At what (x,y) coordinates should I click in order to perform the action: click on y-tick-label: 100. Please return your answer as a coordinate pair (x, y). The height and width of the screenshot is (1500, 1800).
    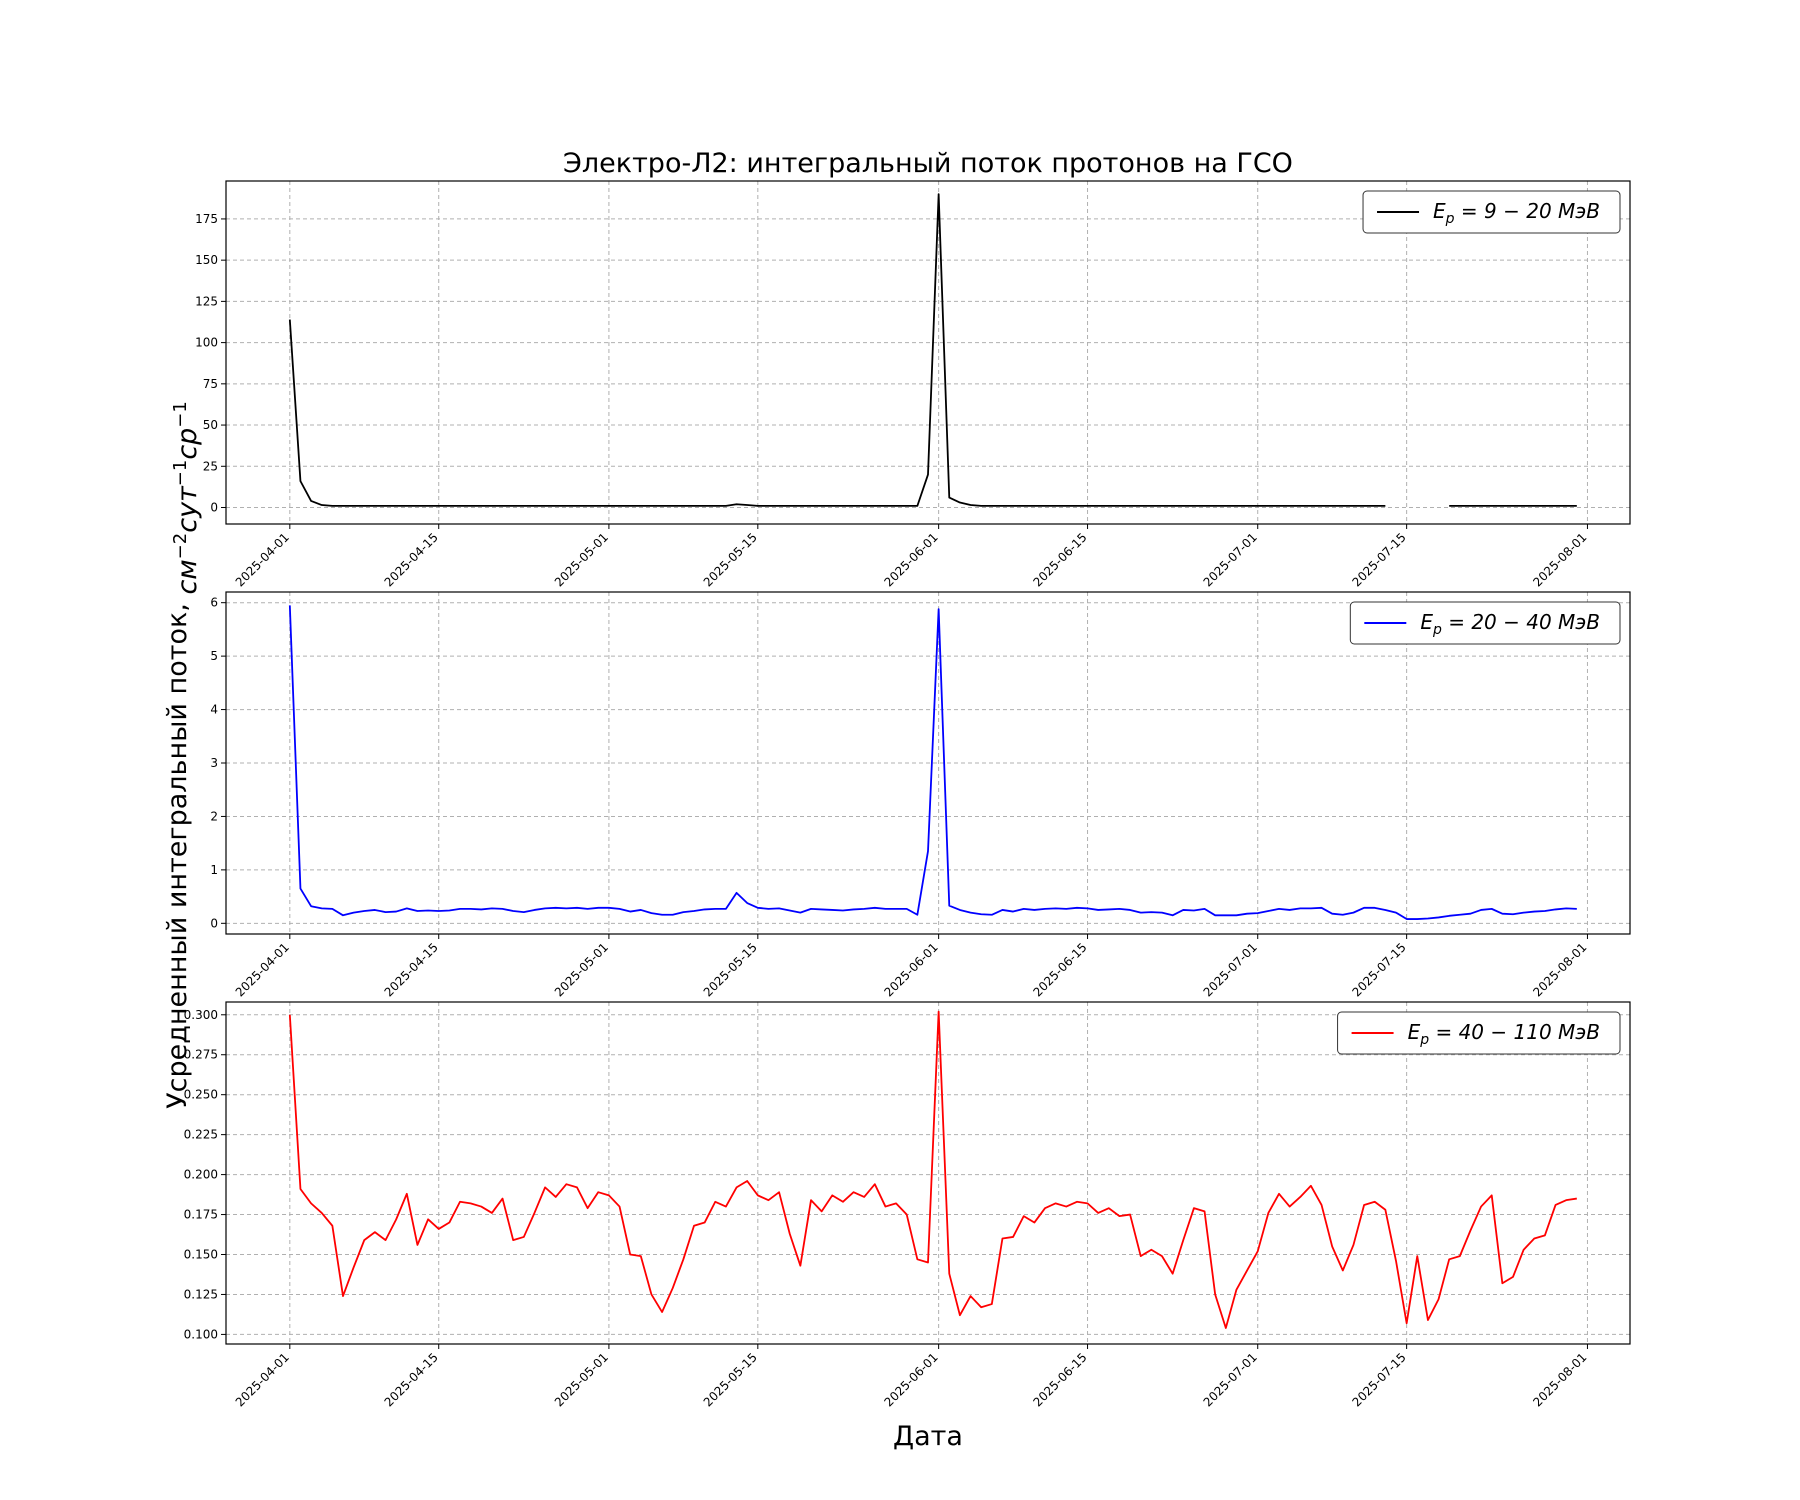
    Looking at the image, I should click on (206, 343).